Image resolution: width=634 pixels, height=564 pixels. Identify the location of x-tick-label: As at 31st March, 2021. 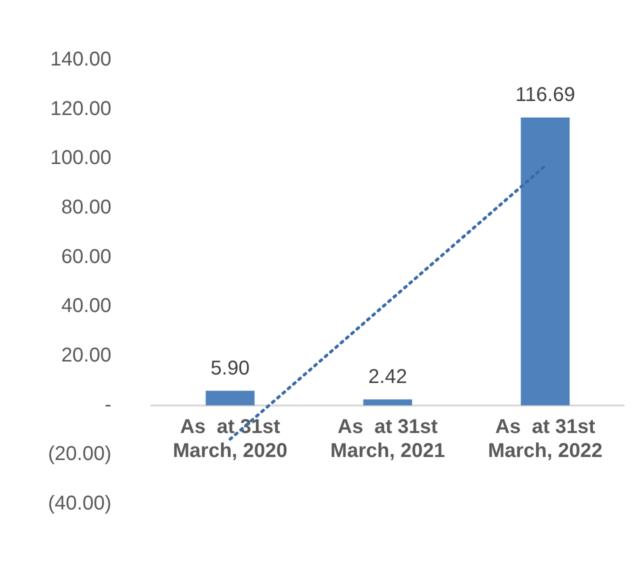
(387, 439).